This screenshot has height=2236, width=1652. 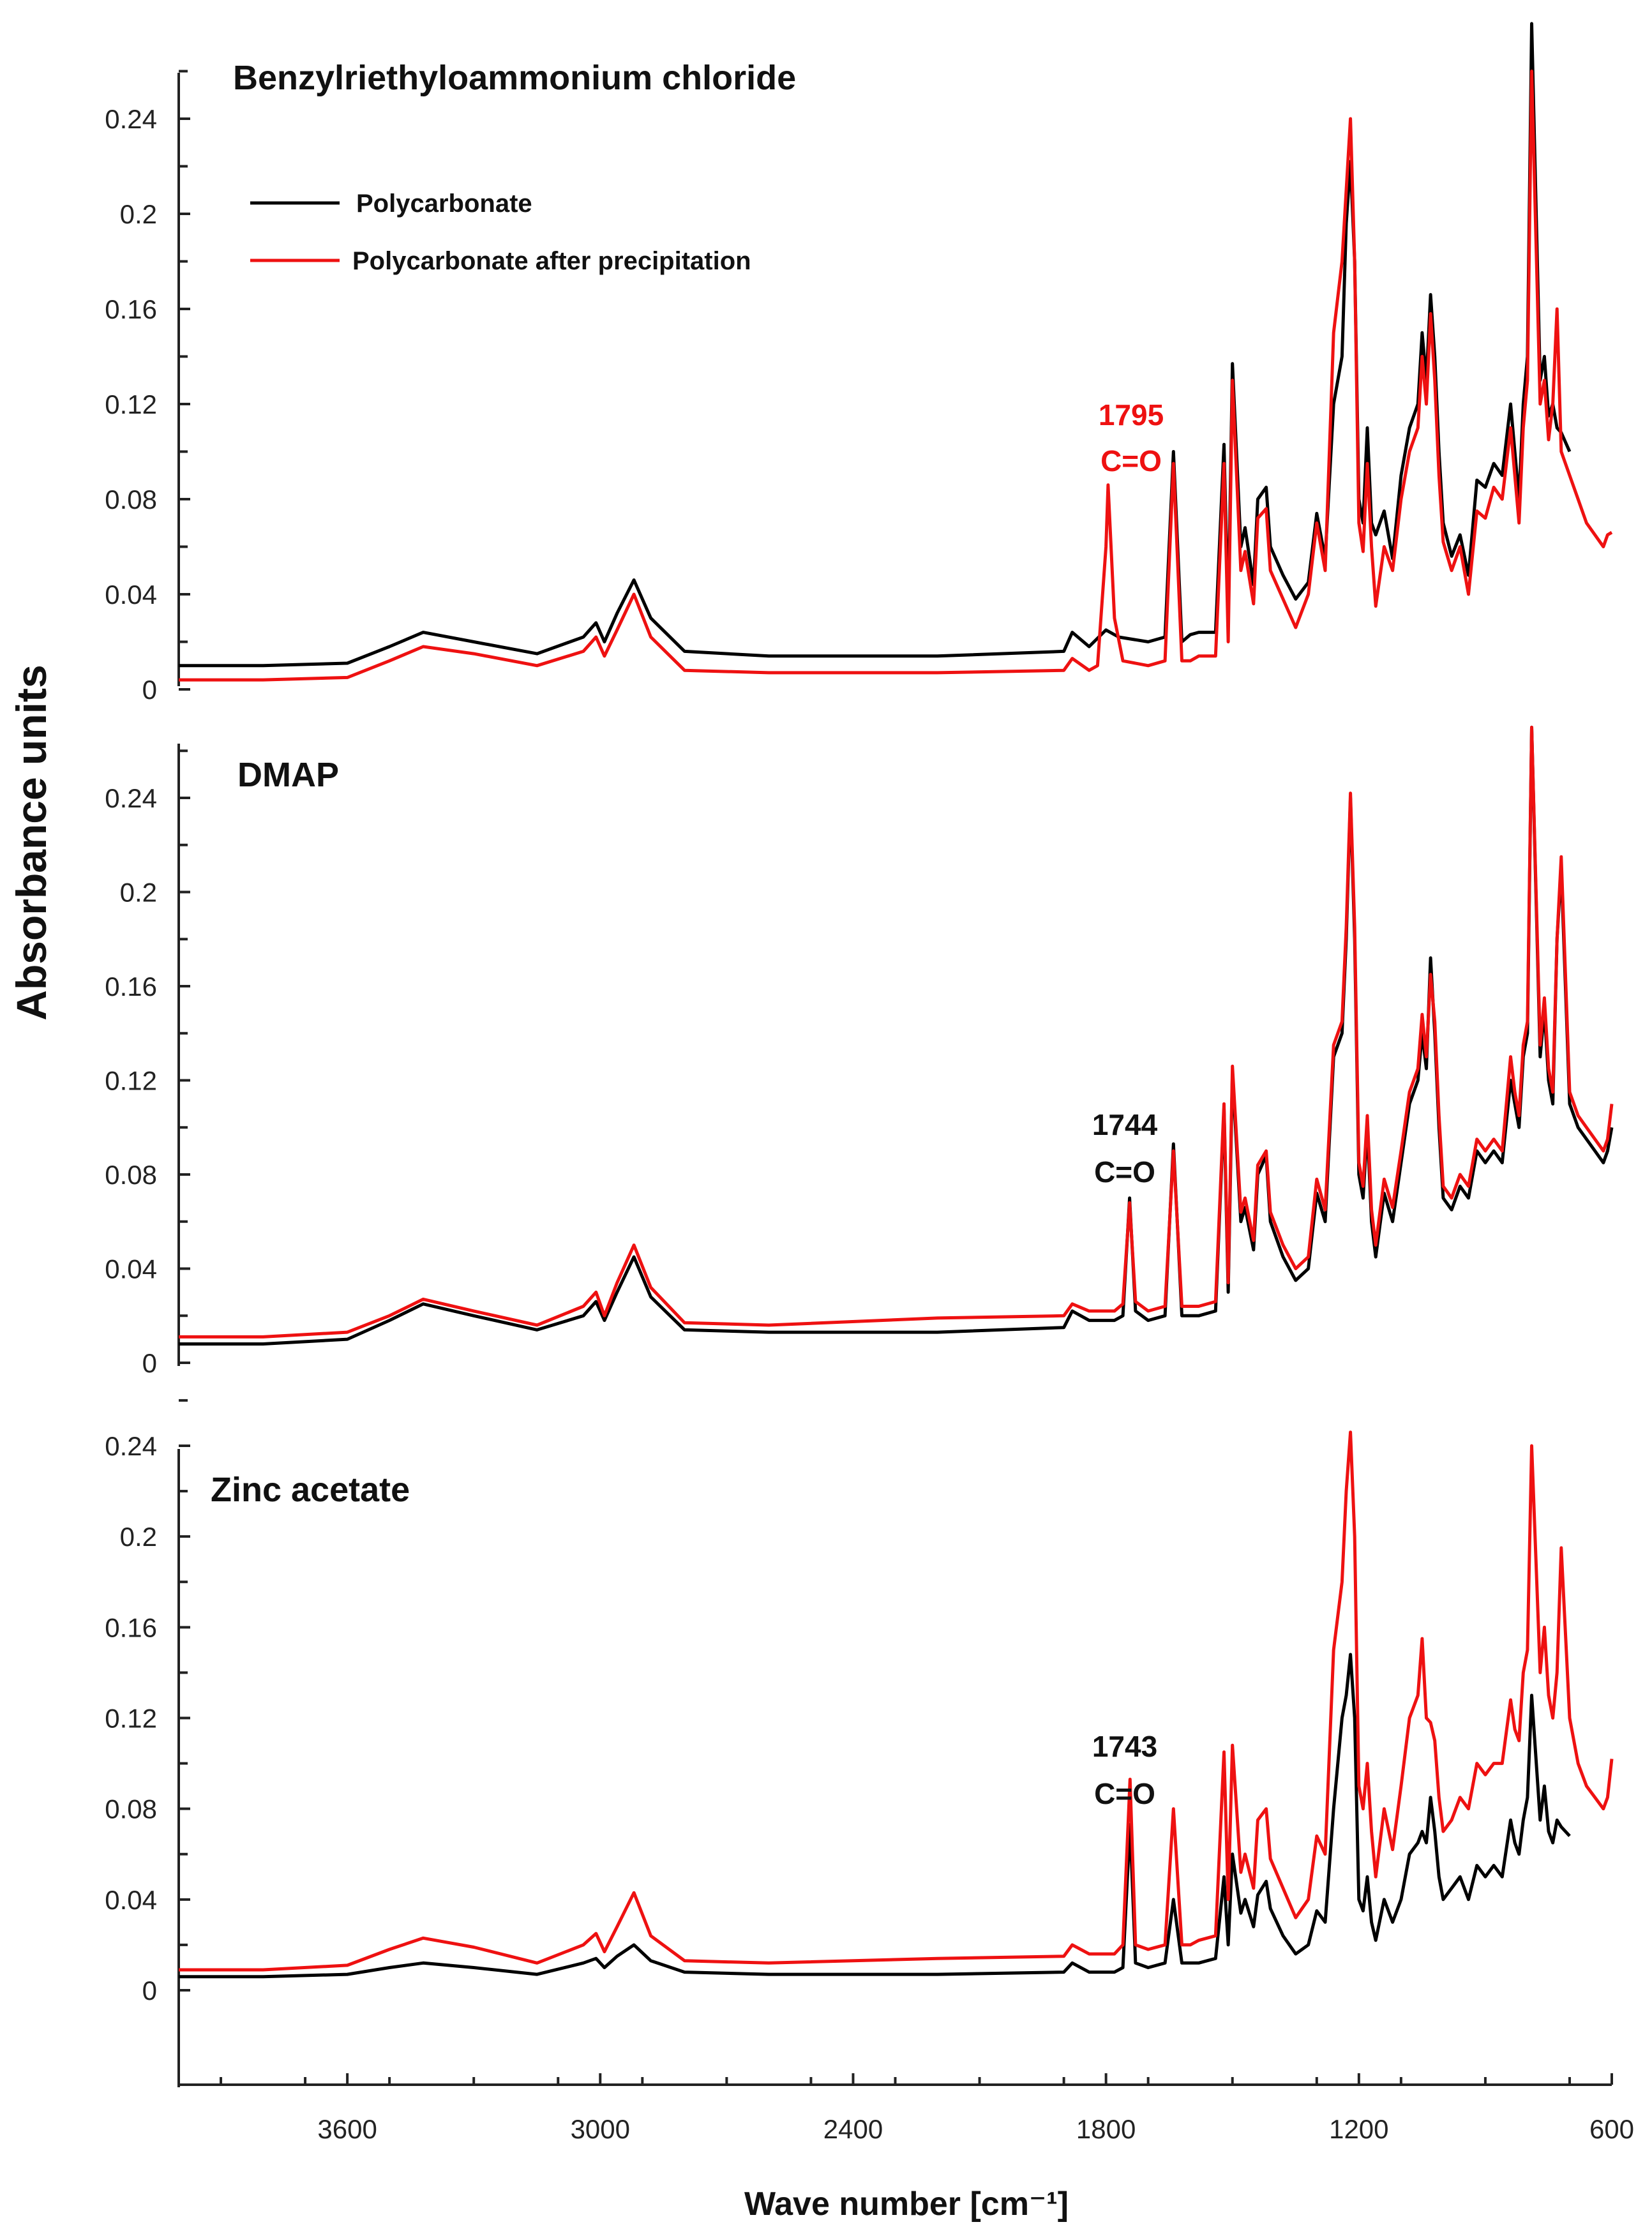 What do you see at coordinates (131, 1809) in the screenshot?
I see `panel-3-y-tick-label: 0.08` at bounding box center [131, 1809].